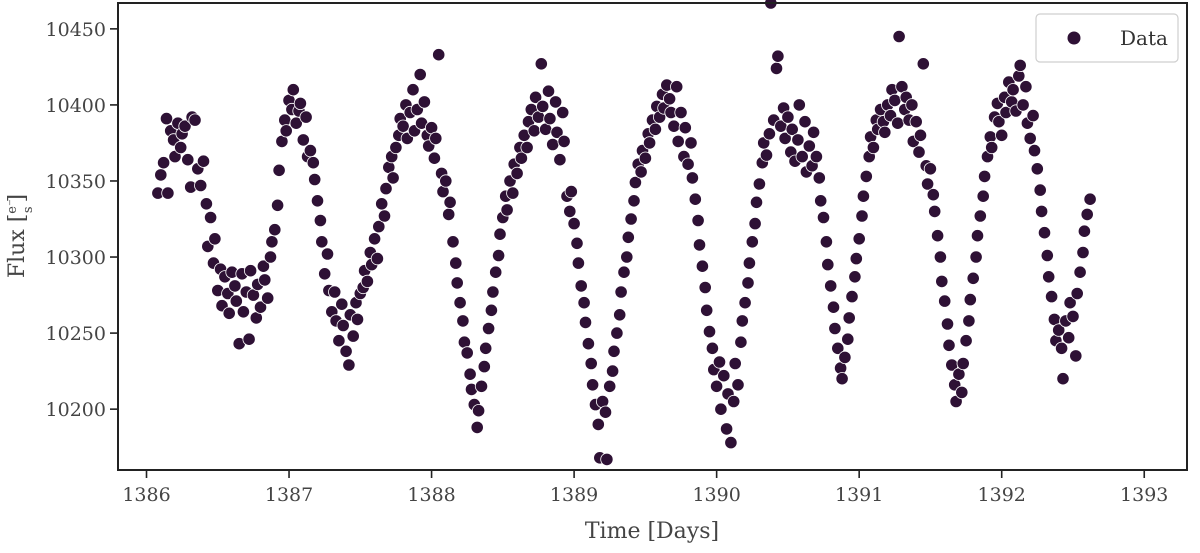 The image size is (1200, 553). What do you see at coordinates (76, 334) in the screenshot?
I see `y-tick-label: 10250` at bounding box center [76, 334].